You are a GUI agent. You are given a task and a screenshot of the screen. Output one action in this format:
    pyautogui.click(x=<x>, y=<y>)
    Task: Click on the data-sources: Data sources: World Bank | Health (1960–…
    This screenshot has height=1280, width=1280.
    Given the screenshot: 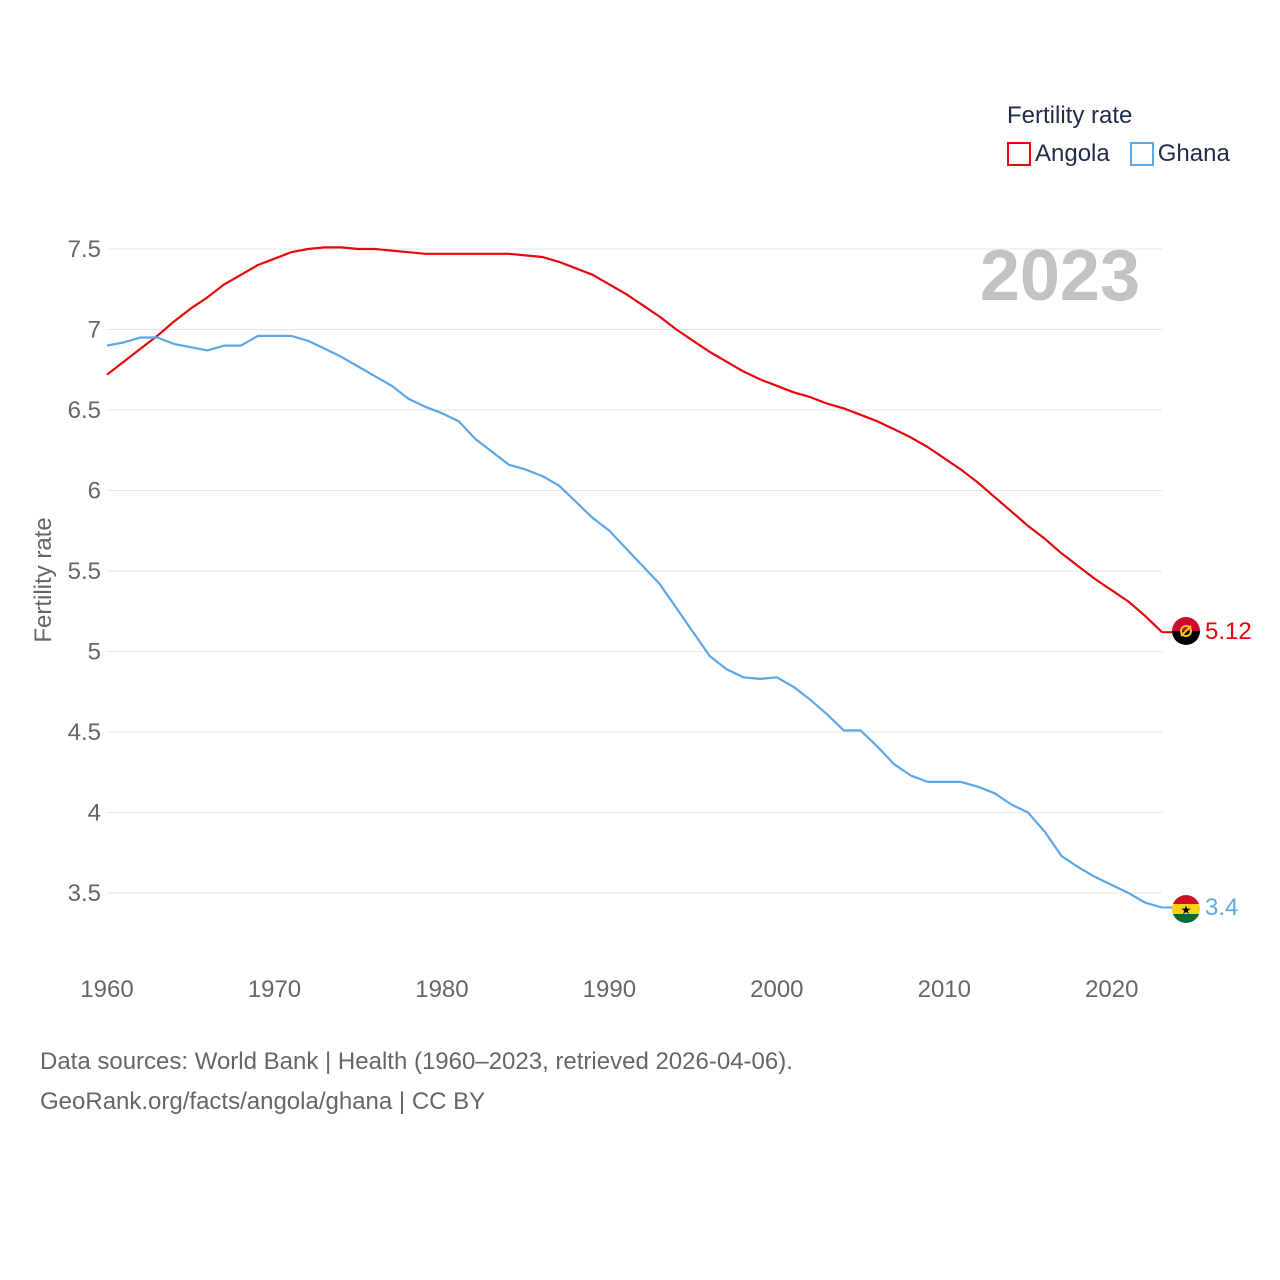 What is the action you would take?
    pyautogui.click(x=416, y=1061)
    